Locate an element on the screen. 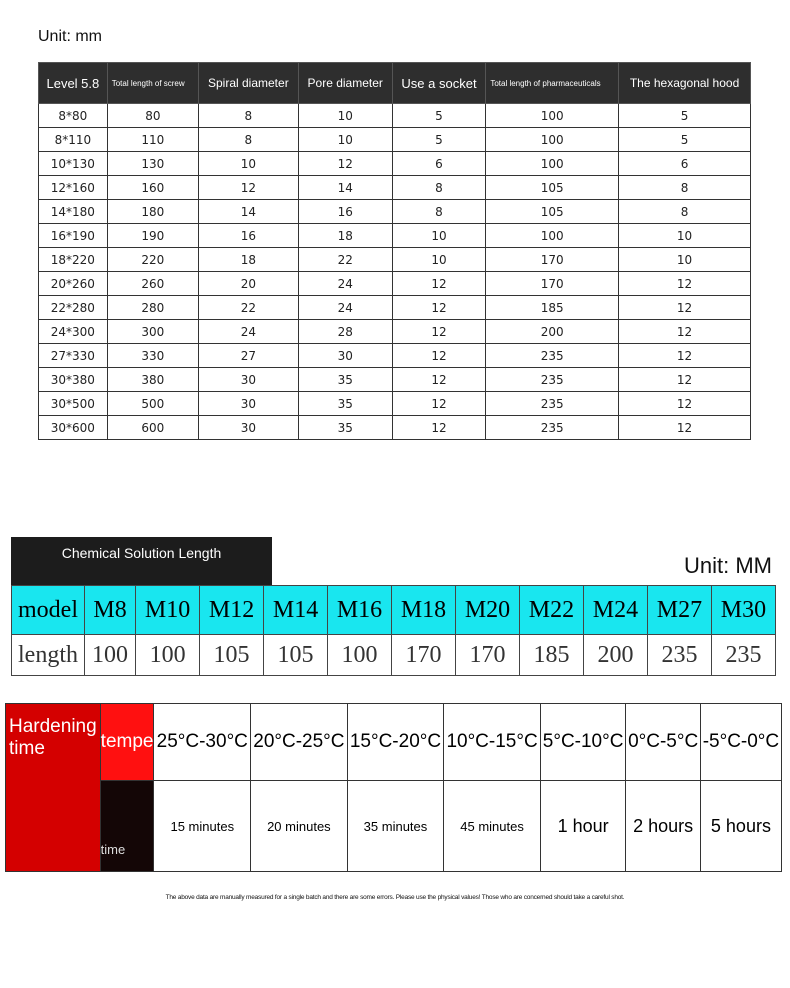 This screenshot has width=790, height=988. table-row: 18*220 220 18 22 10 170 10 is located at coordinates (394, 259).